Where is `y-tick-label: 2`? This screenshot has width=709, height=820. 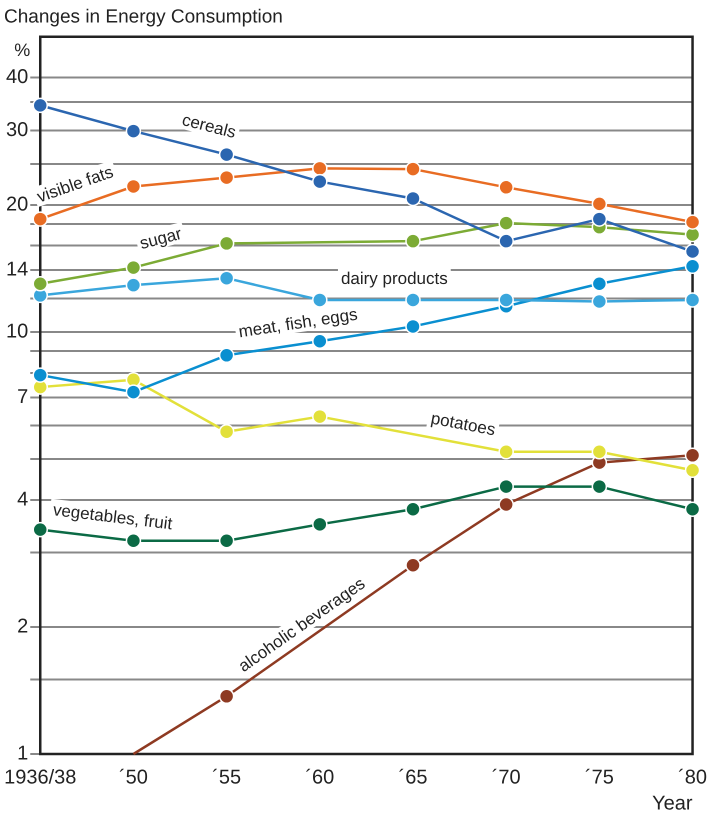 y-tick-label: 2 is located at coordinates (22, 626).